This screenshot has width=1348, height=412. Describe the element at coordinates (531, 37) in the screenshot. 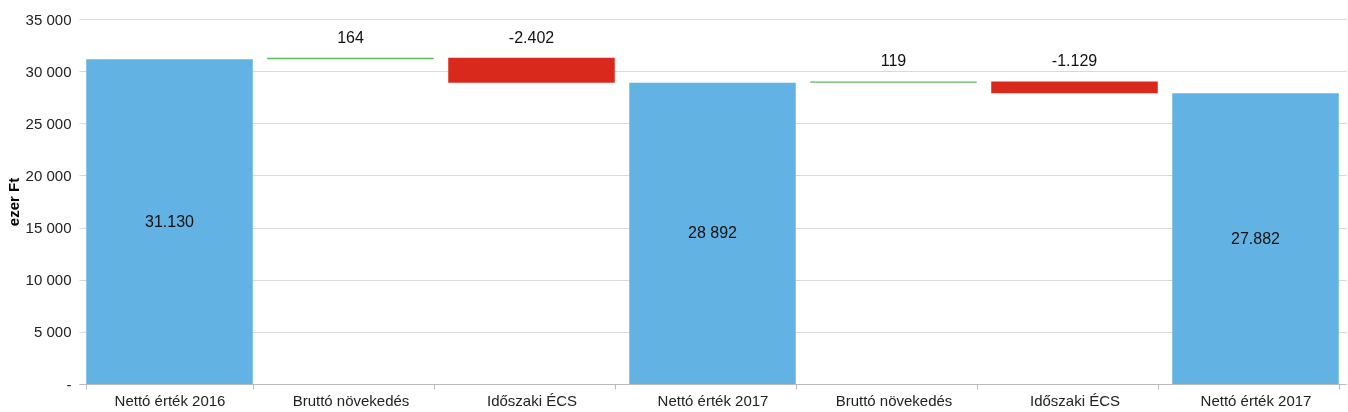

I see `data-label: -2.402` at that location.